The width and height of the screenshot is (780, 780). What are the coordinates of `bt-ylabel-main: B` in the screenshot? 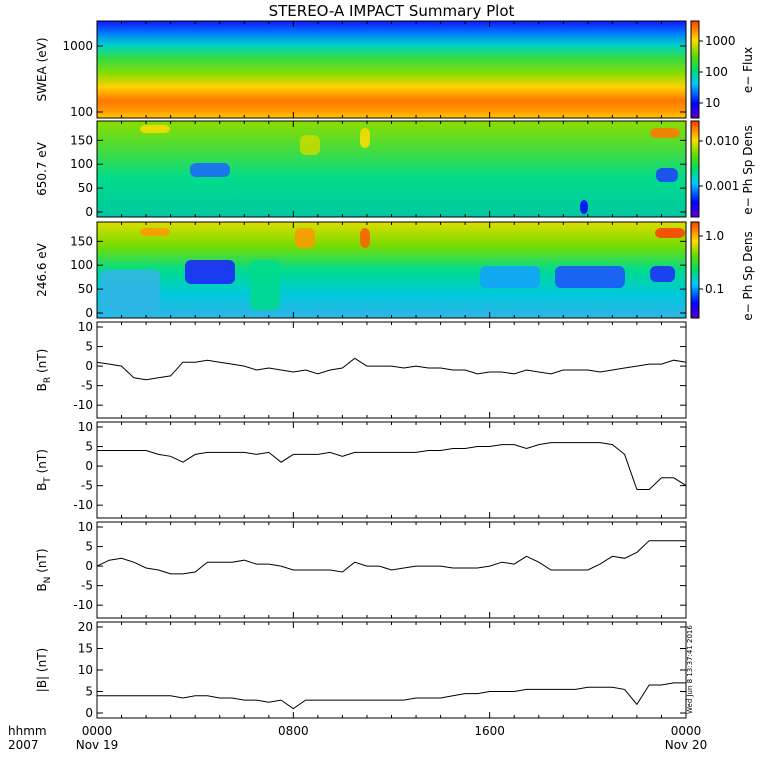 It's located at (42, 487).